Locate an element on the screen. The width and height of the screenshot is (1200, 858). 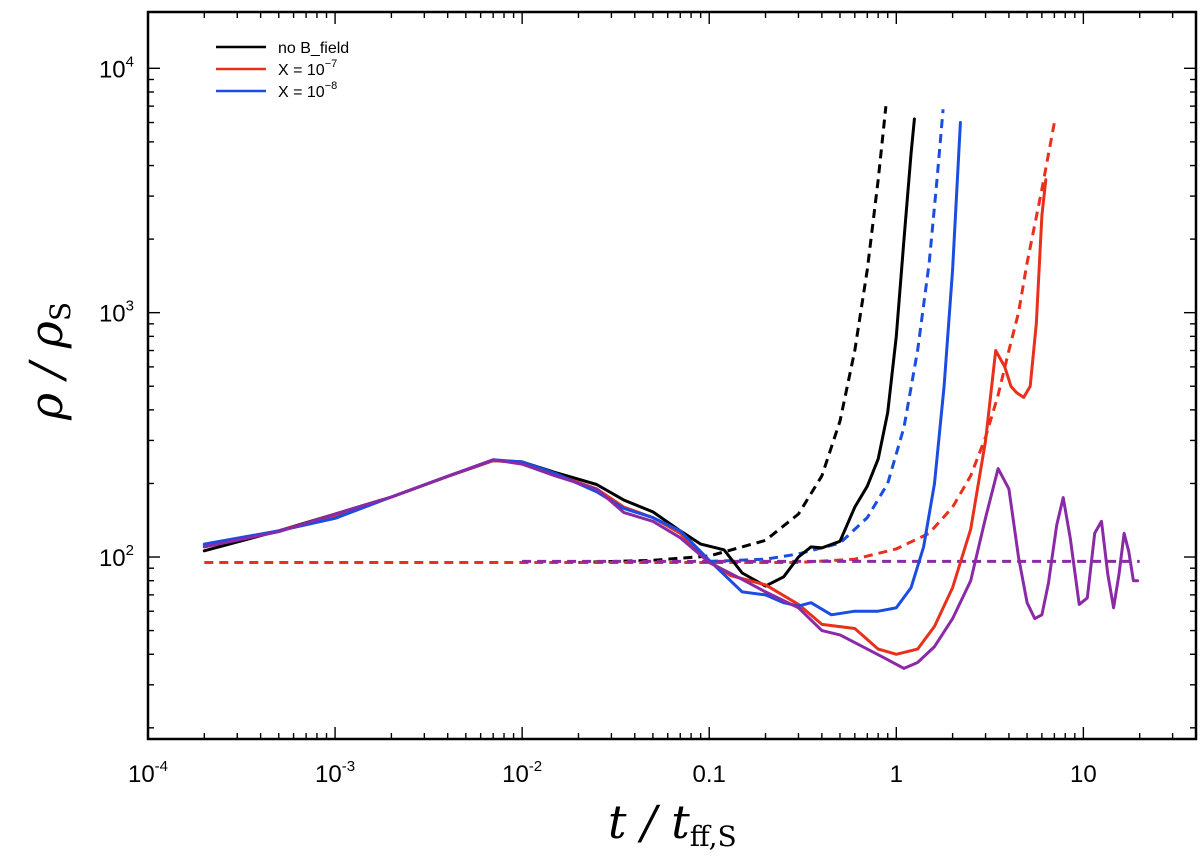
x-tick-label: 10⁻³ is located at coordinates (335, 773).